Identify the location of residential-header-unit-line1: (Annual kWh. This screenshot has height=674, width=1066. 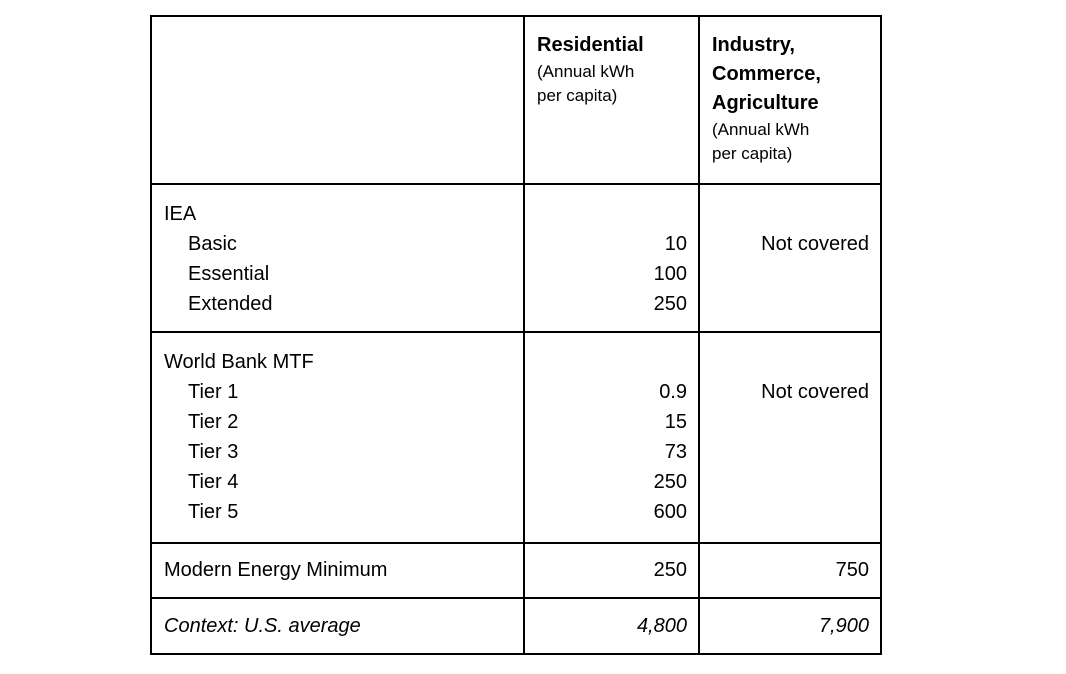
(586, 71).